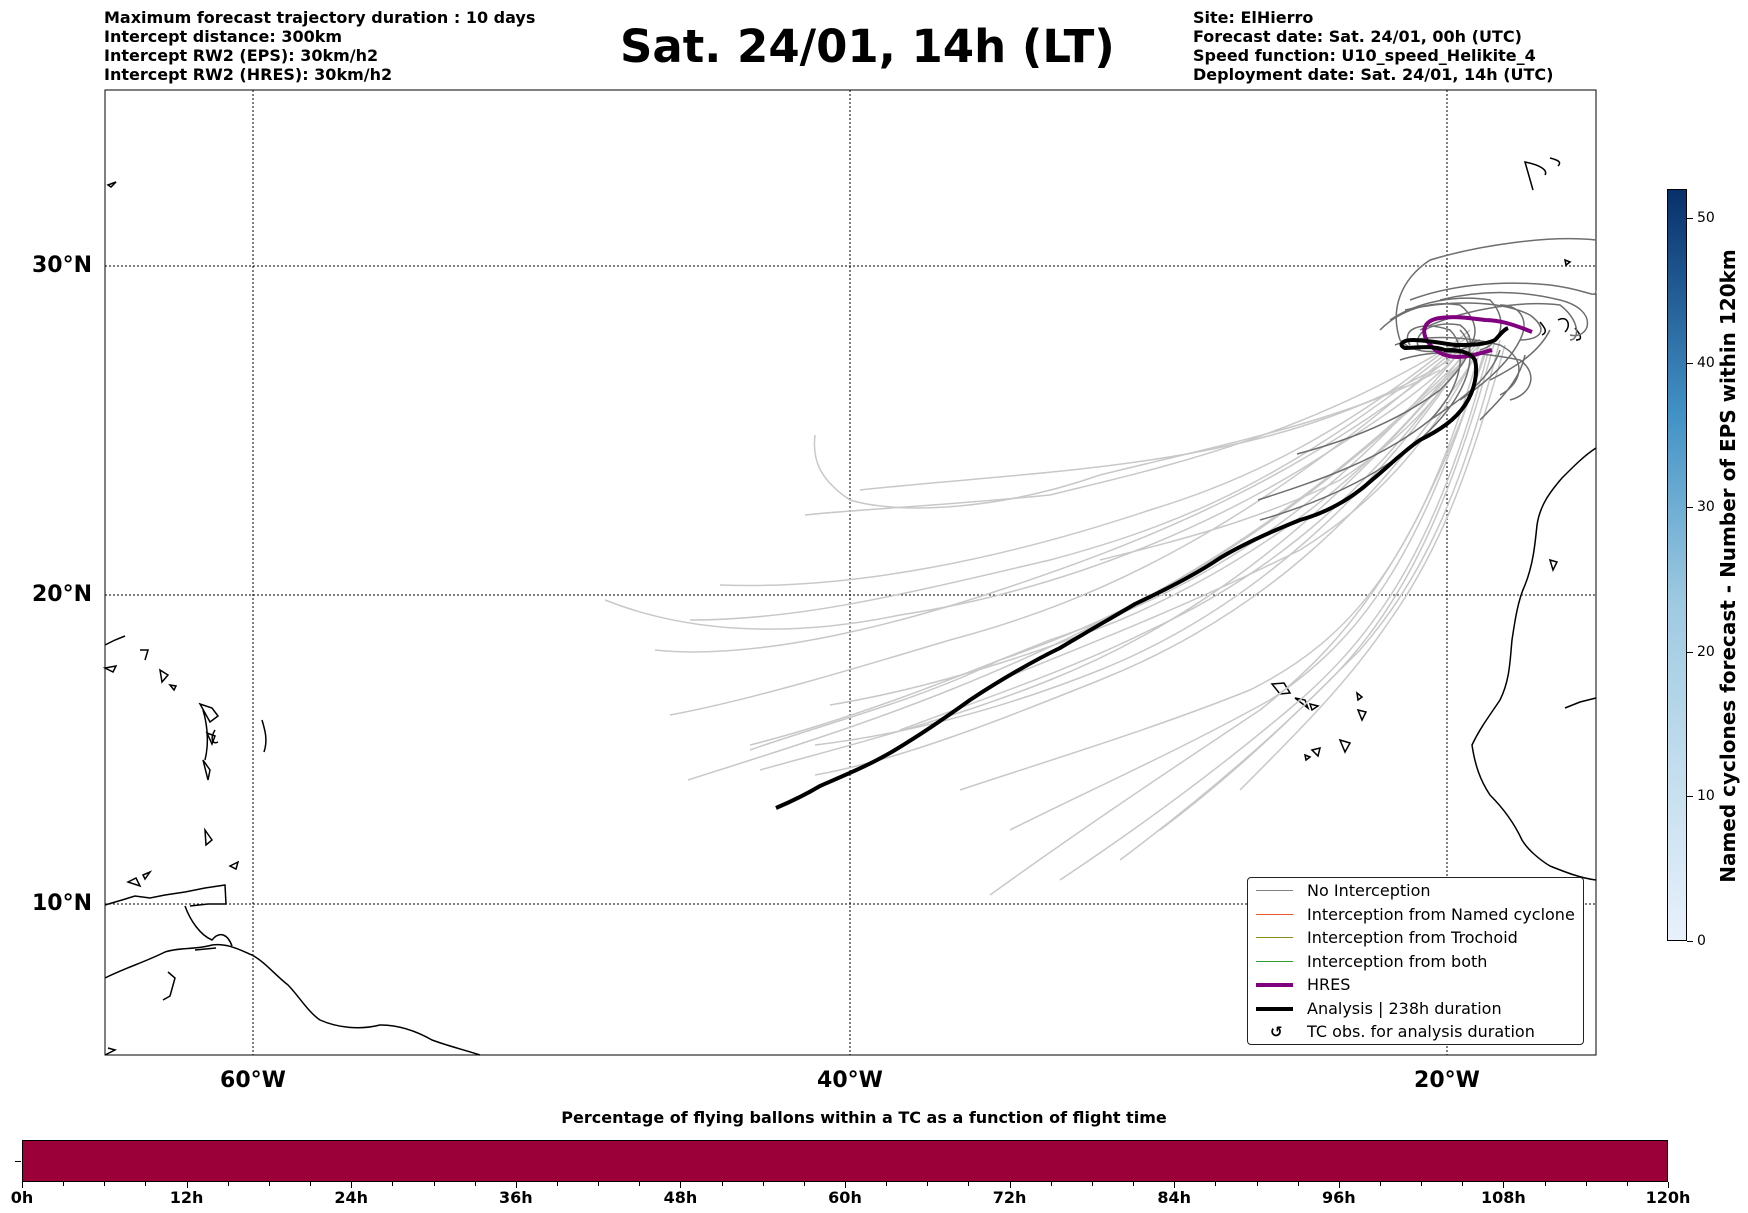 Image resolution: width=1748 pixels, height=1213 pixels. Describe the element at coordinates (18, 1161) in the screenshot. I see `time-bar-y-tick` at that location.